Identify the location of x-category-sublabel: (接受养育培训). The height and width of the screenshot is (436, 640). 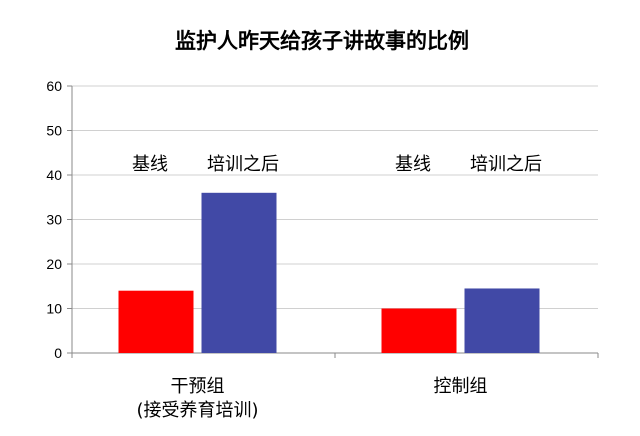
(197, 410).